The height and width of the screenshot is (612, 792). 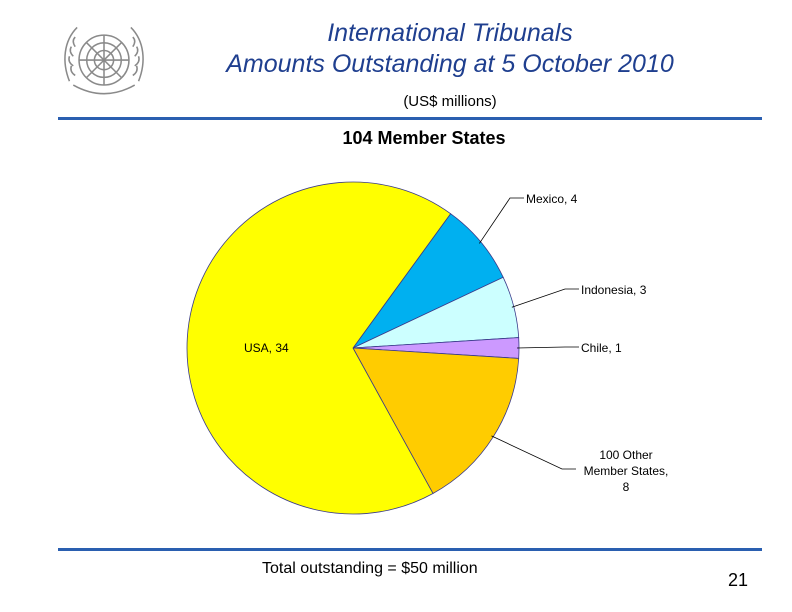 I want to click on total-outstanding-note: Total outstanding = $50 million, so click(x=370, y=568).